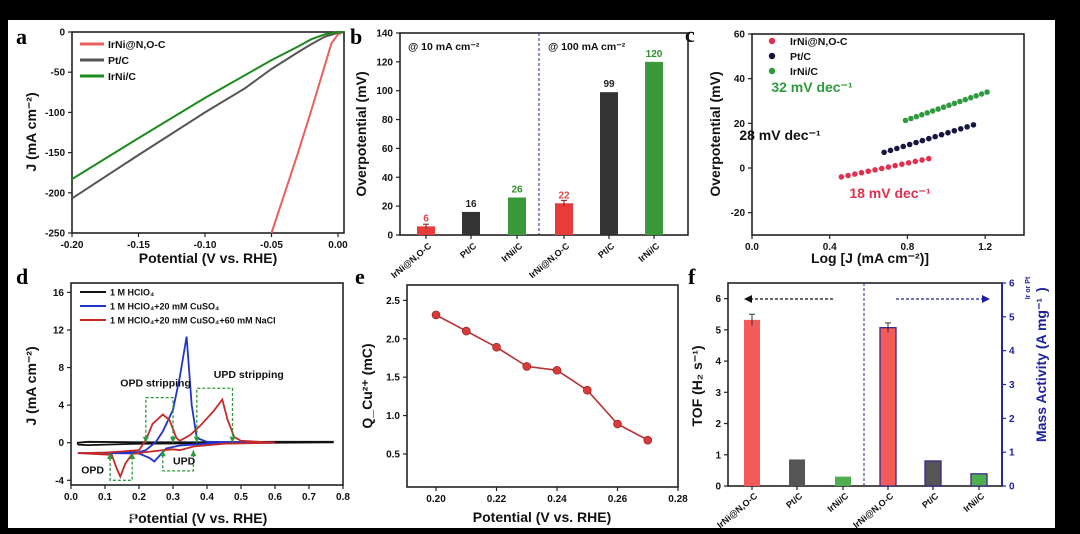  I want to click on f-ytick-label: 3, so click(718, 393).